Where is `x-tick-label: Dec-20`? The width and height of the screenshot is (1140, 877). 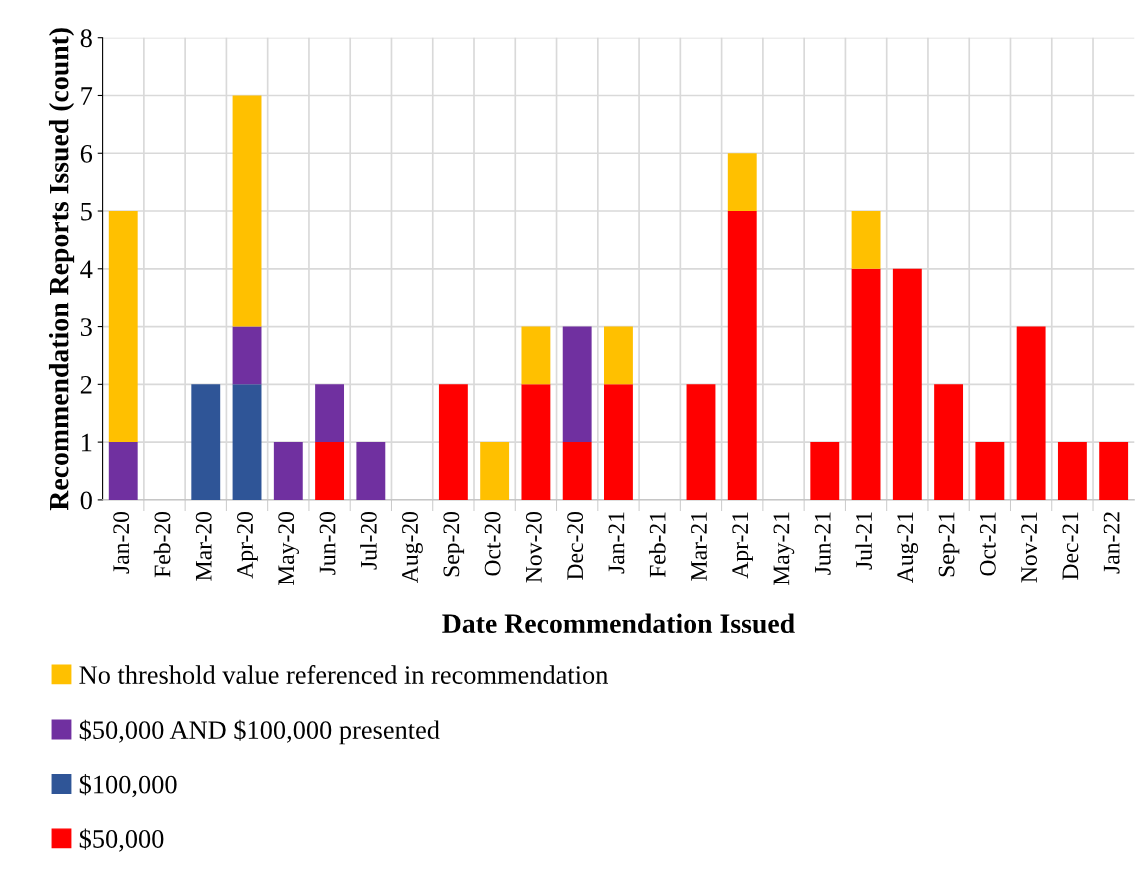 x-tick-label: Dec-20 is located at coordinates (575, 545).